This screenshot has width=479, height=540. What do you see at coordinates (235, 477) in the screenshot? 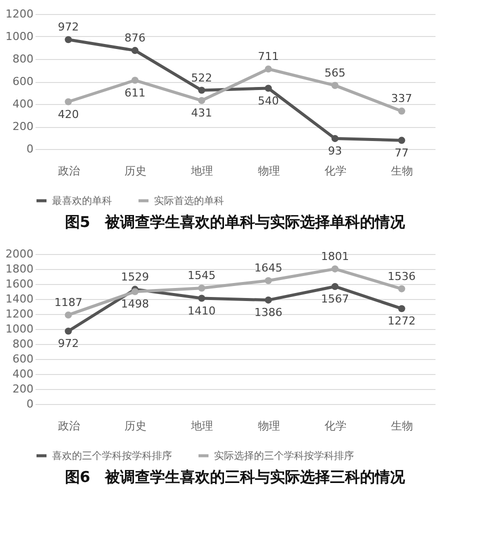
I see `text: 图6 被调查学生喜欢的三科与实际选择三科的情况` at bounding box center [235, 477].